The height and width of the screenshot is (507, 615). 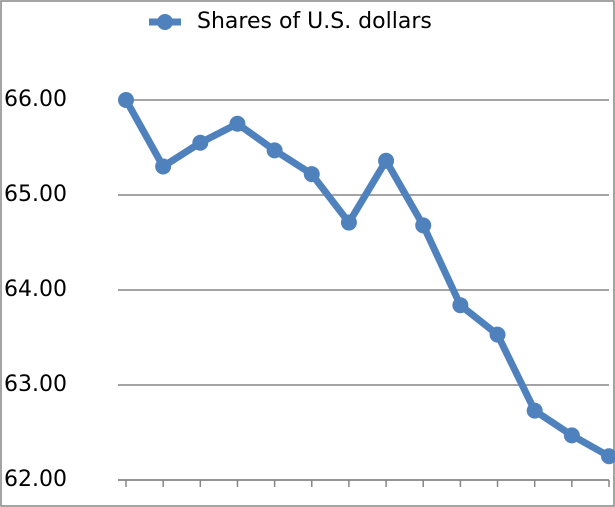 I want to click on y-tick-label: 63.00, so click(x=35, y=384).